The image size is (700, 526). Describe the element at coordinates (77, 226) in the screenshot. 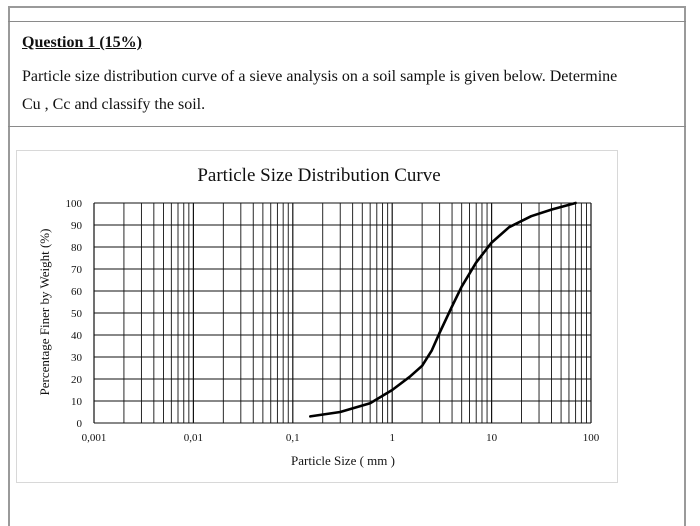

I see `y-tick-label: 90` at that location.